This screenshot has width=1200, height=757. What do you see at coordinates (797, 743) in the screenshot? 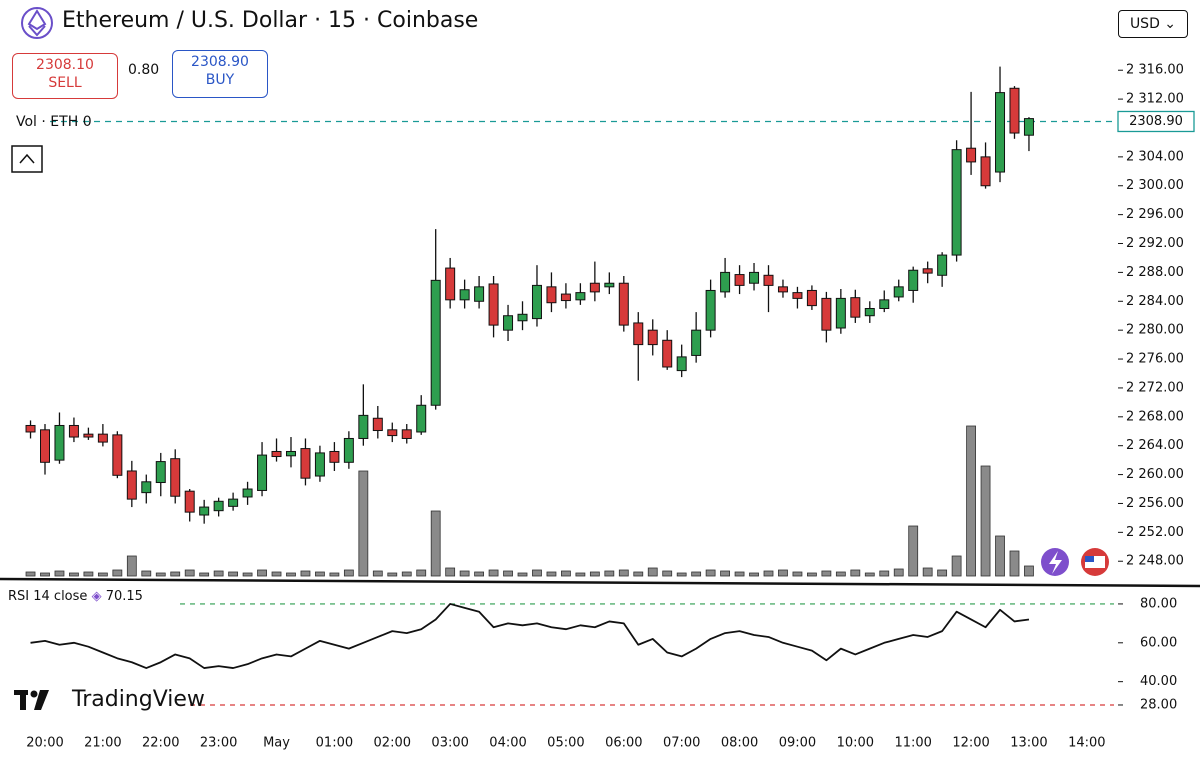
I see `x-tick-label: 09:00` at bounding box center [797, 743].